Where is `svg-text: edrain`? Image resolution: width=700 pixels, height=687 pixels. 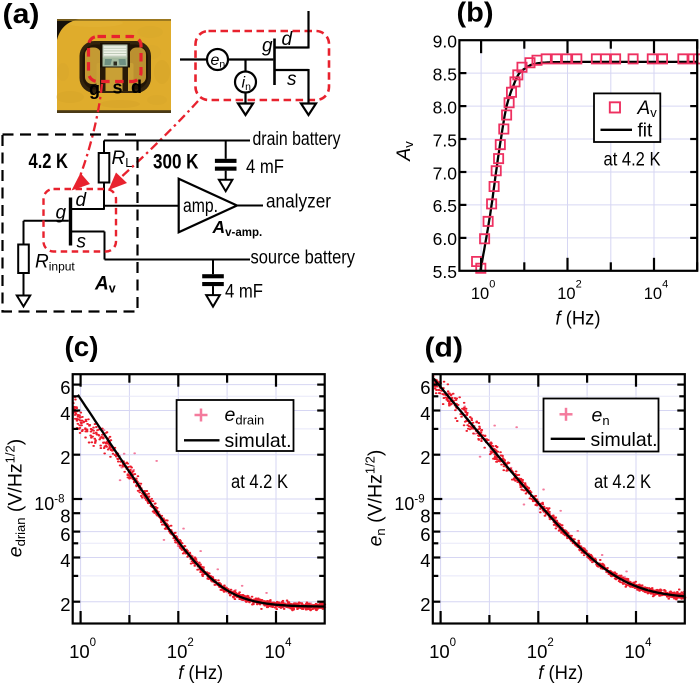 svg-text: edrain is located at coordinates (245, 416).